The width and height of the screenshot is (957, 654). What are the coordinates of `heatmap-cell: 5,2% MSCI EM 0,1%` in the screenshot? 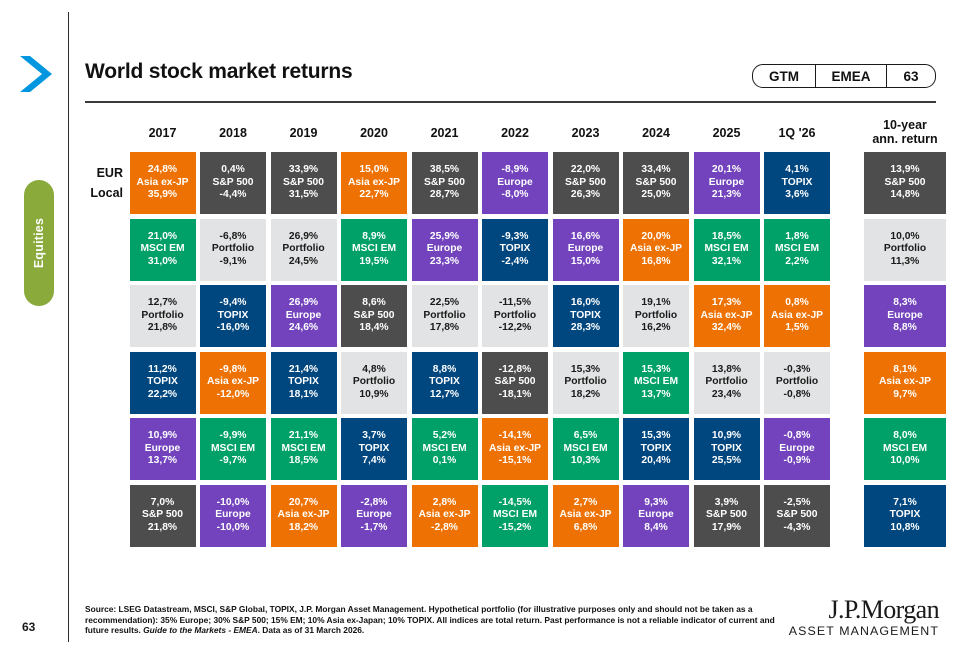 It's located at (444, 449).